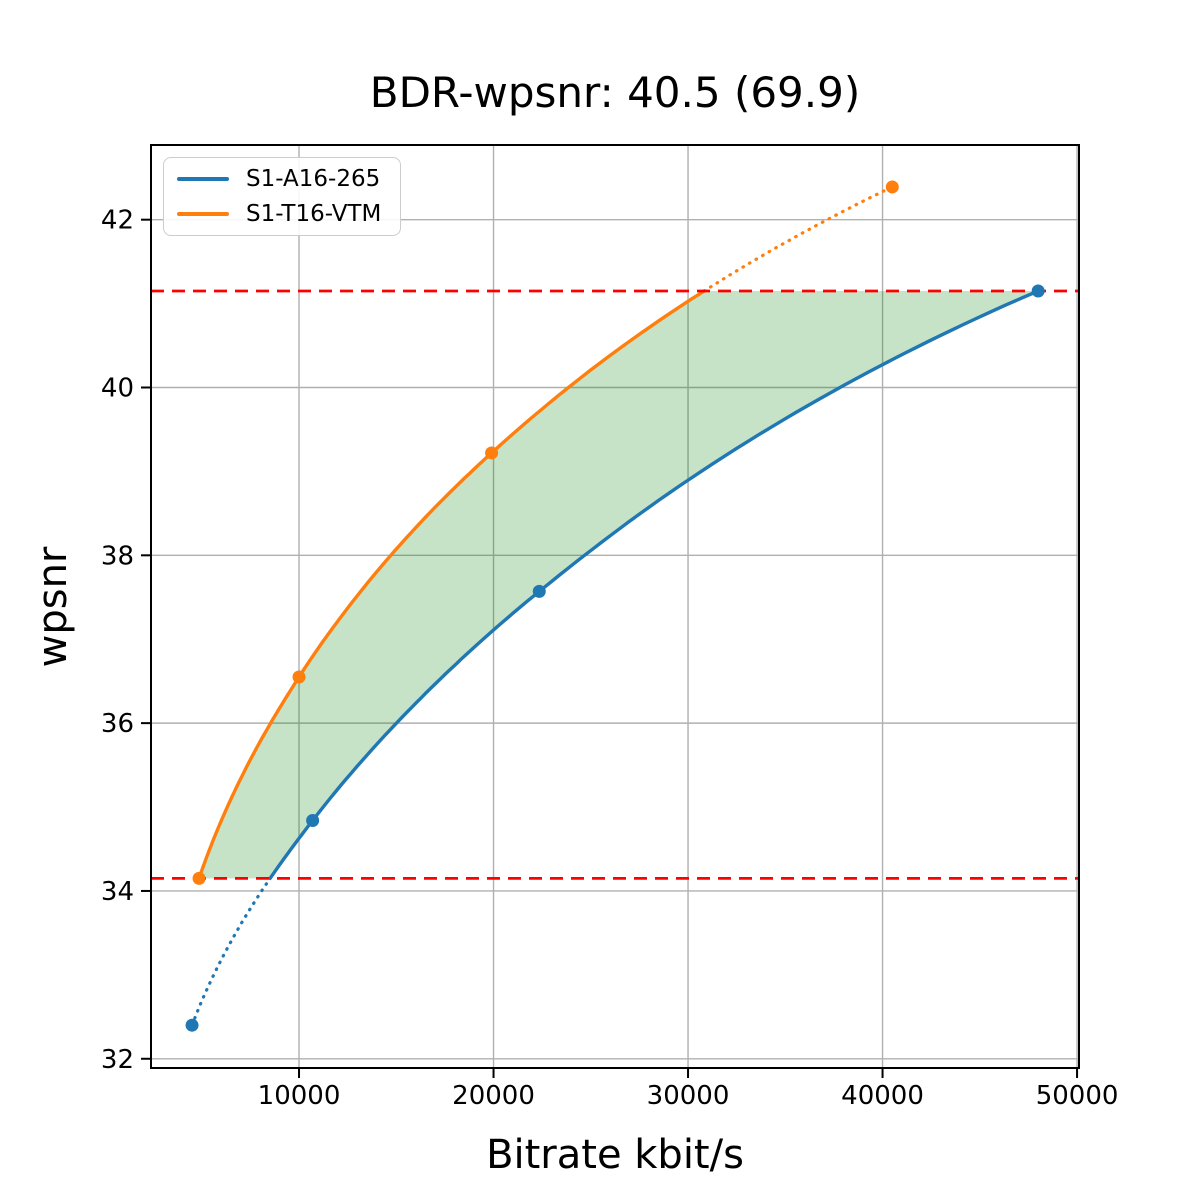 This screenshot has height=1200, width=1200. I want to click on y-tick-label: 40, so click(117, 388).